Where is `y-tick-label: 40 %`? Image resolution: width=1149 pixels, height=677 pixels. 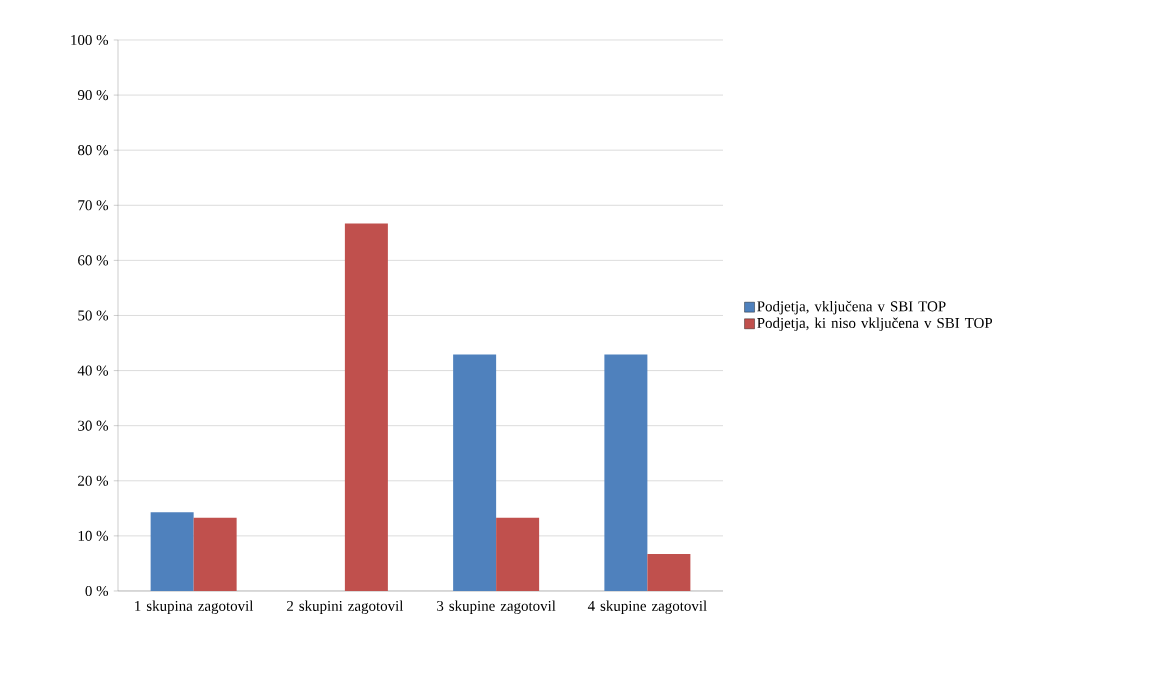
y-tick-label: 40 % is located at coordinates (93, 370).